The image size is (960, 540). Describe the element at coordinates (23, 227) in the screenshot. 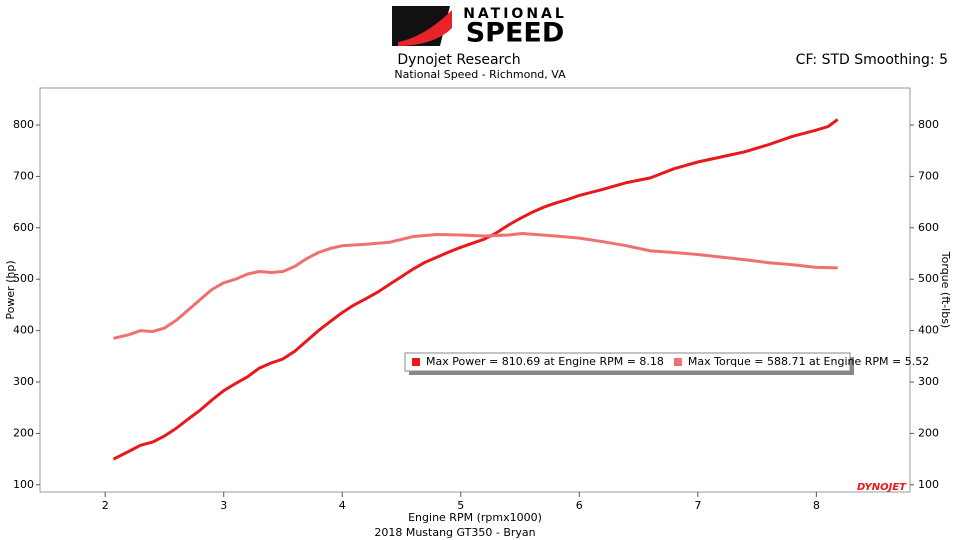

I see `y-tick-label: 600` at that location.